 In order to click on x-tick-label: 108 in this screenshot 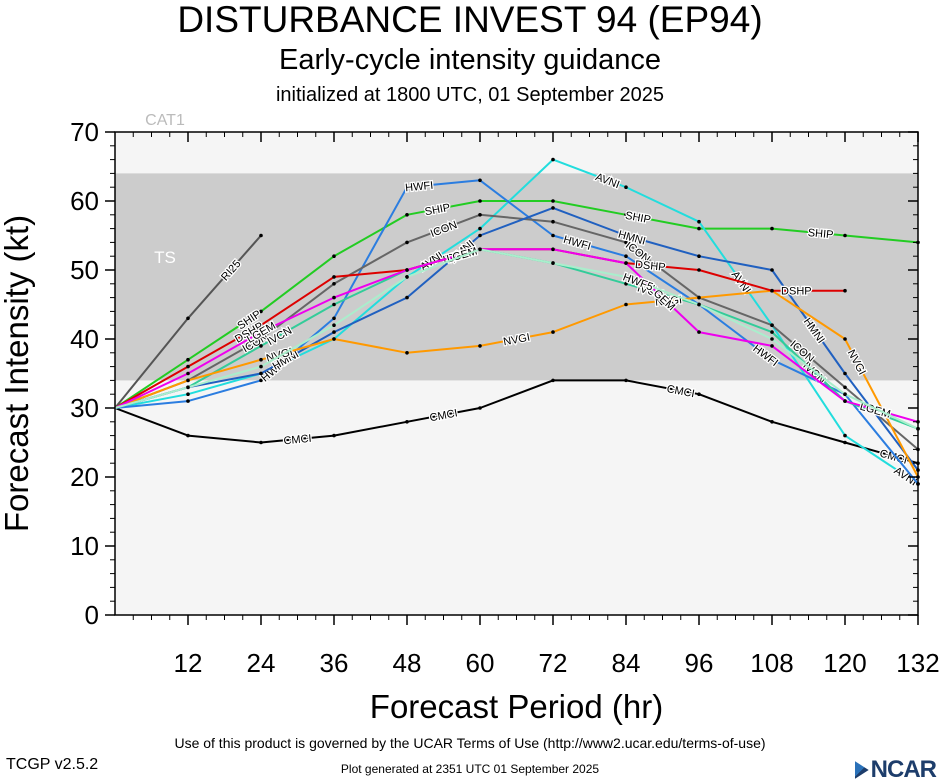, I will do `click(771, 663)`.